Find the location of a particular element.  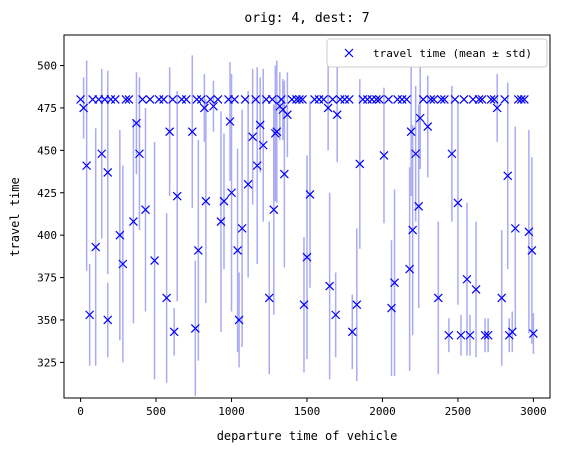

y-axis-label: travel time is located at coordinates (15, 216).